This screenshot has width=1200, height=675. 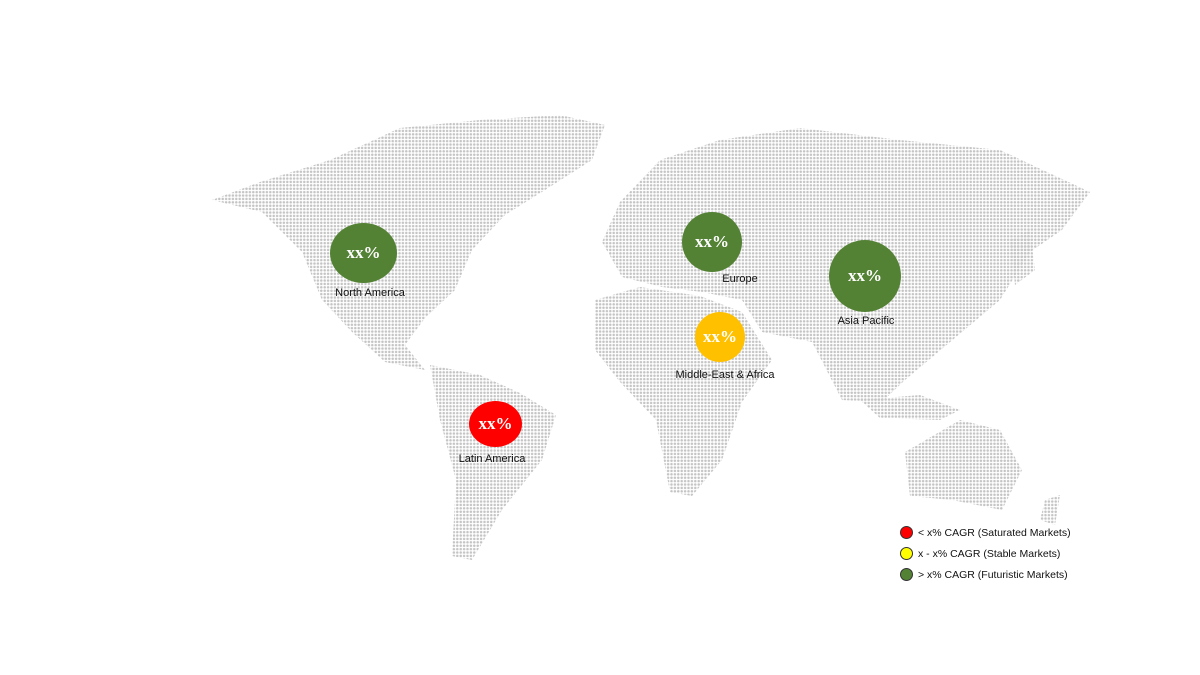 I want to click on yellow-dot-icon, so click(x=906, y=553).